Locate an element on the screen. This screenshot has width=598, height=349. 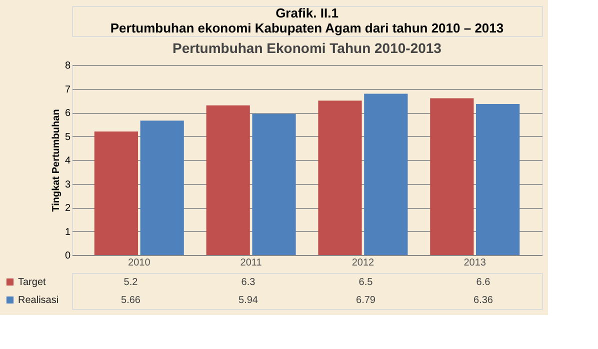
y-tick-label: 0 is located at coordinates (67, 256).